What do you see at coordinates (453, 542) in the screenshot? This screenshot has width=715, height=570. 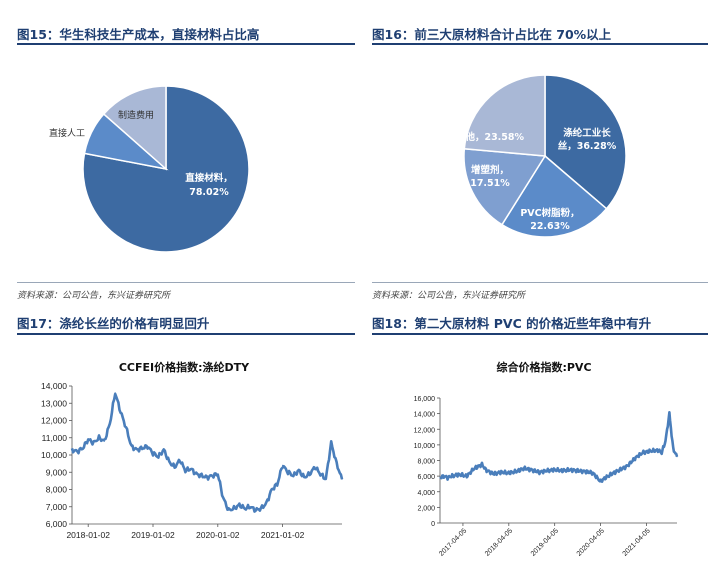 I see `x-tick-label-0: 2017-04-05` at bounding box center [453, 542].